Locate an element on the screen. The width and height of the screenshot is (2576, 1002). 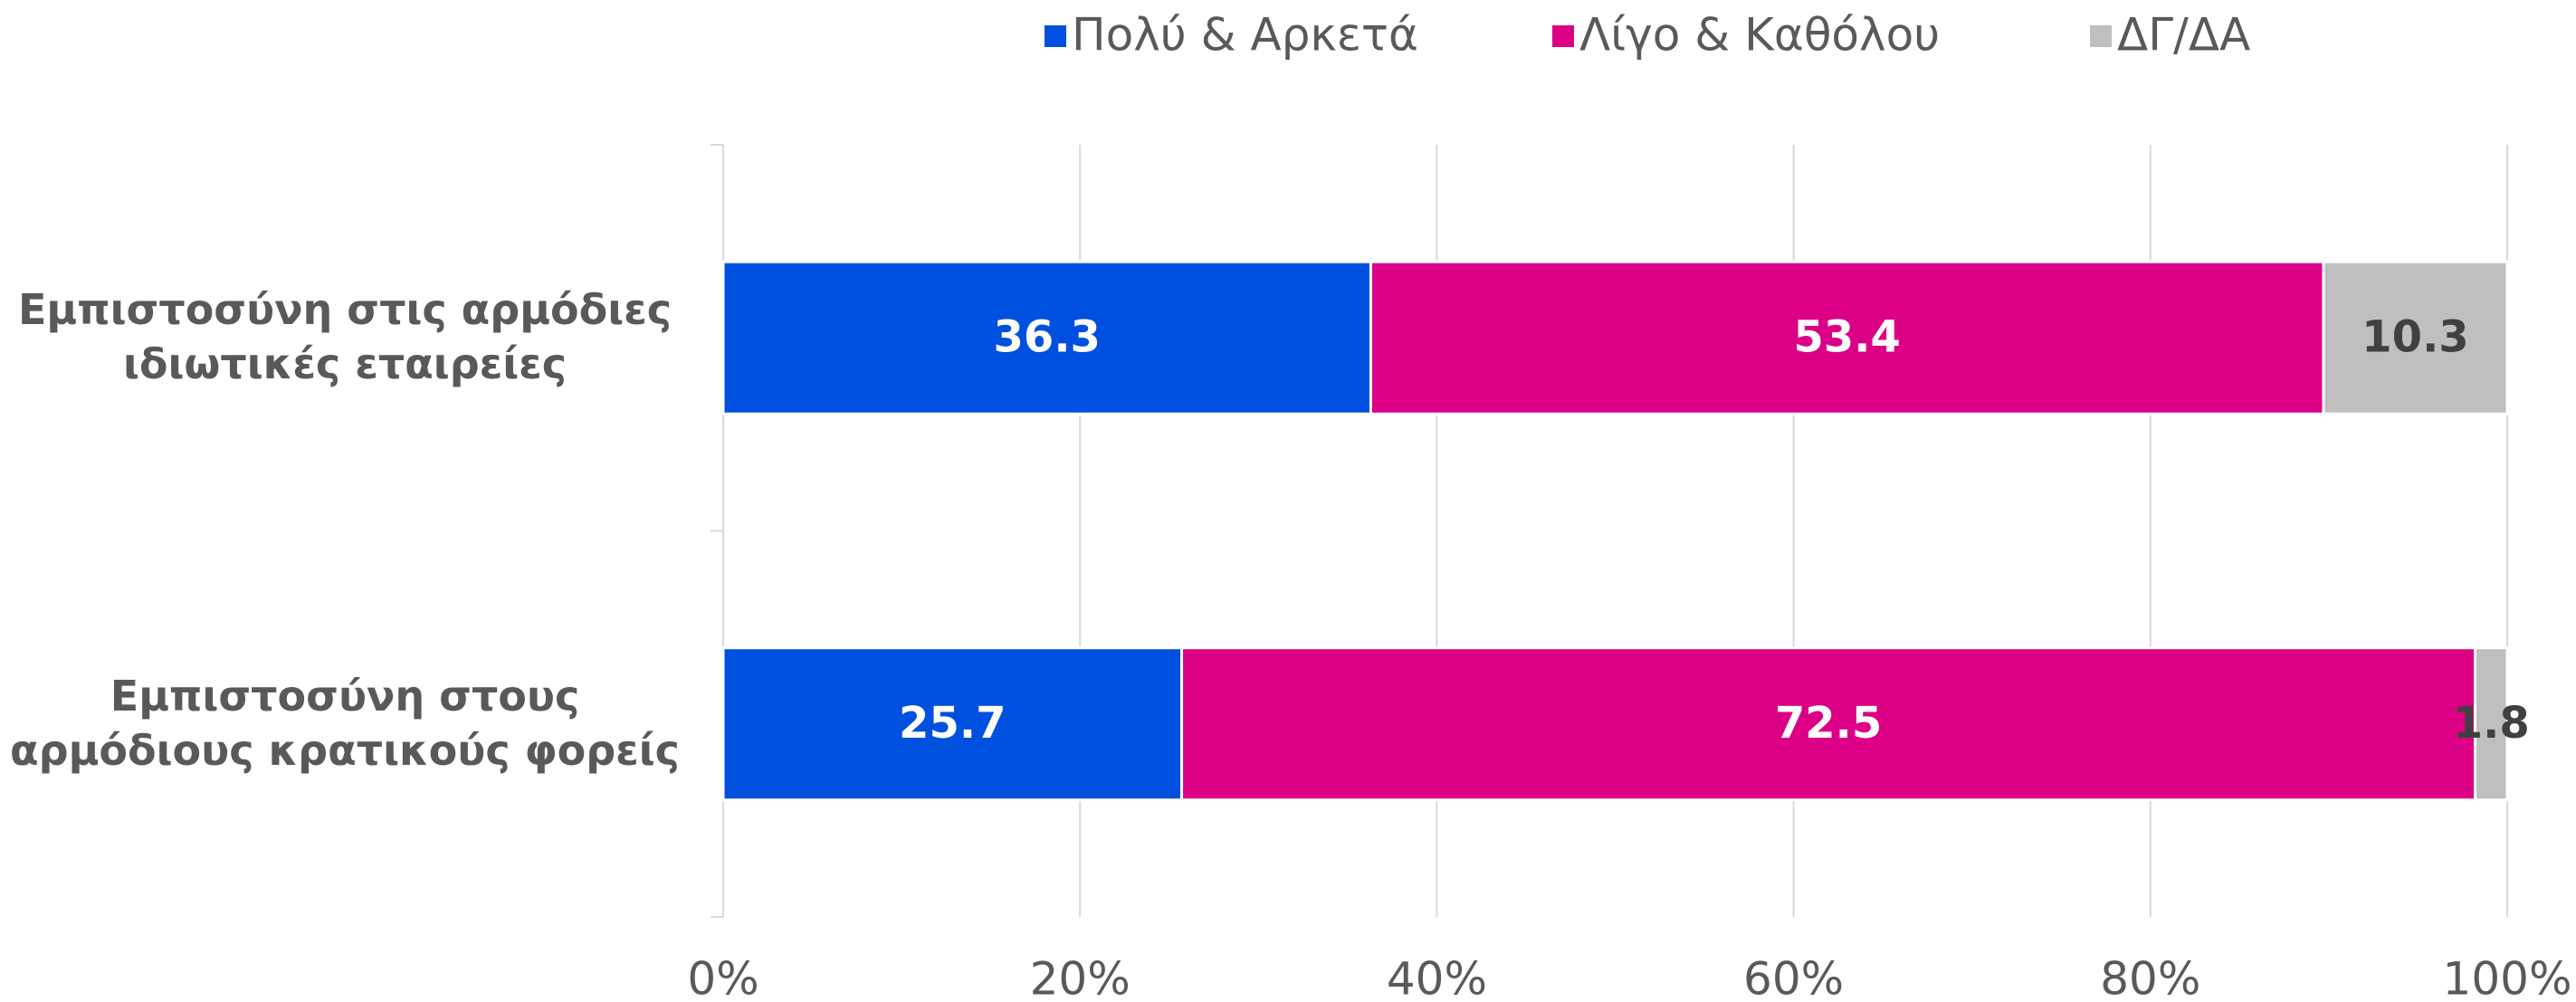
legend-label: Λίγο & Καθόλου is located at coordinates (1760, 35).